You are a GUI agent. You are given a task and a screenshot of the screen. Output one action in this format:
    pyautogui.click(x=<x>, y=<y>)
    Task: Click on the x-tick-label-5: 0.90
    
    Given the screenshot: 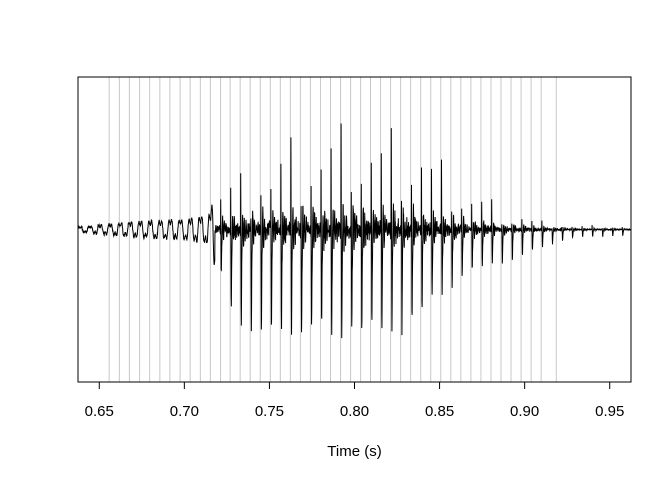 What is the action you would take?
    pyautogui.click(x=524, y=411)
    